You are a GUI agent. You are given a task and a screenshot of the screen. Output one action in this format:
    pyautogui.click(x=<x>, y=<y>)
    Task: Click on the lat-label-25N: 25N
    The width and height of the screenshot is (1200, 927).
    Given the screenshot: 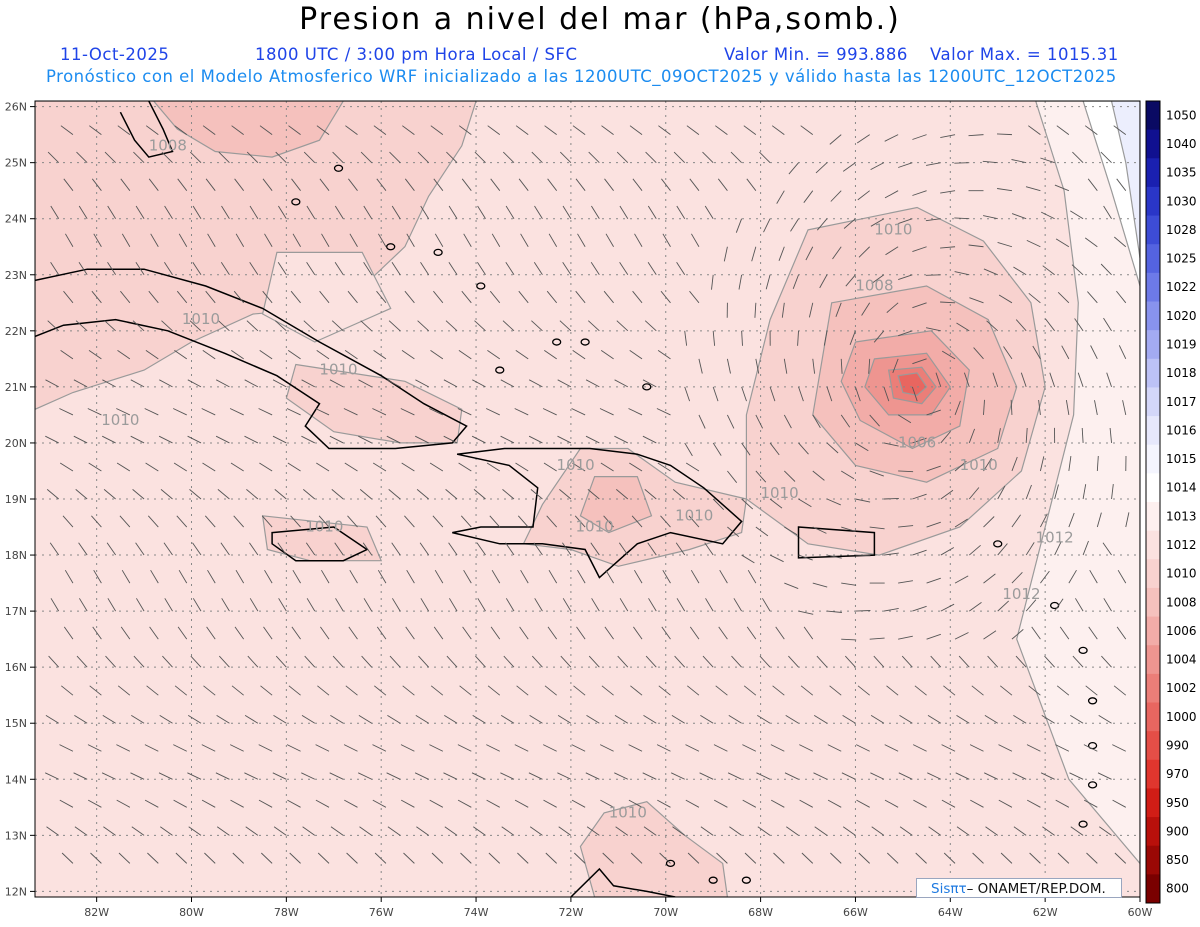 What is the action you would take?
    pyautogui.click(x=16, y=163)
    